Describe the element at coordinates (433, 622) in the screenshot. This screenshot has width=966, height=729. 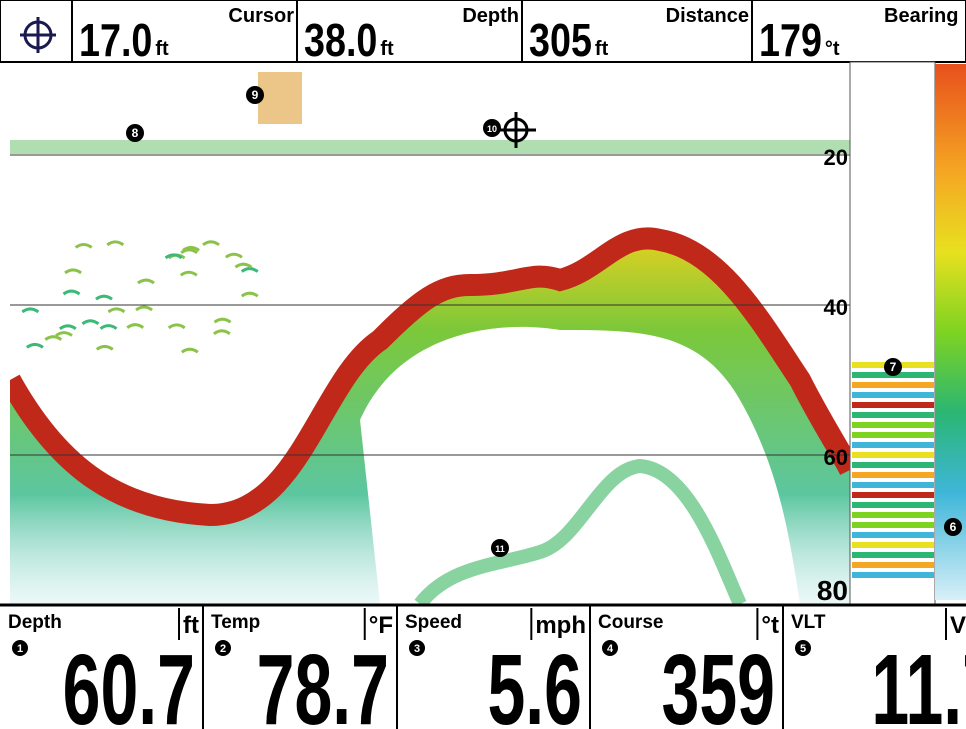
I see `readout-label: Speed` at that location.